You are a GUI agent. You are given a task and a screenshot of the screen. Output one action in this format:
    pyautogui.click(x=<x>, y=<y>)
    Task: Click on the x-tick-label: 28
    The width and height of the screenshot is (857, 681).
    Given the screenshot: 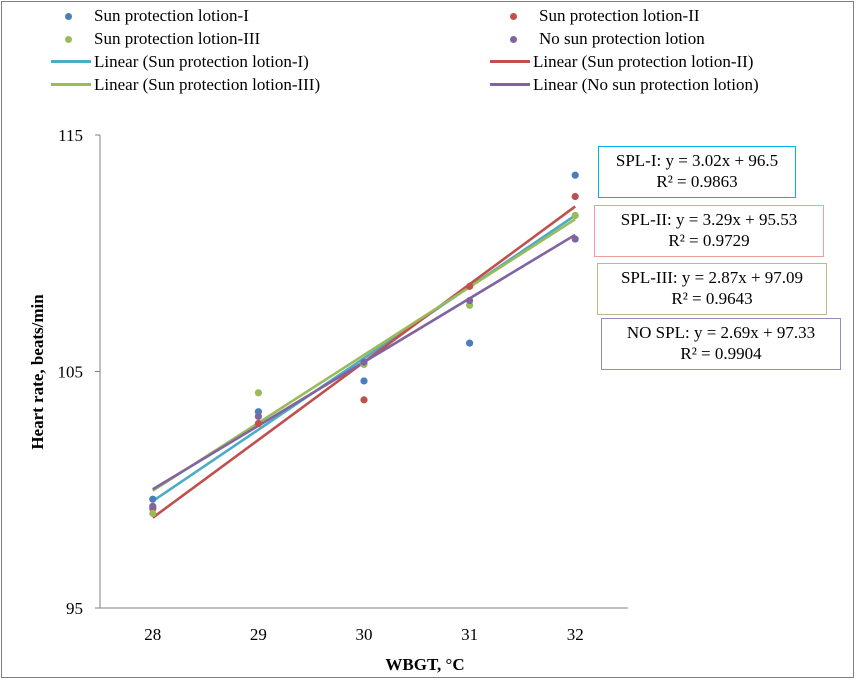 What is the action you would take?
    pyautogui.click(x=152, y=634)
    